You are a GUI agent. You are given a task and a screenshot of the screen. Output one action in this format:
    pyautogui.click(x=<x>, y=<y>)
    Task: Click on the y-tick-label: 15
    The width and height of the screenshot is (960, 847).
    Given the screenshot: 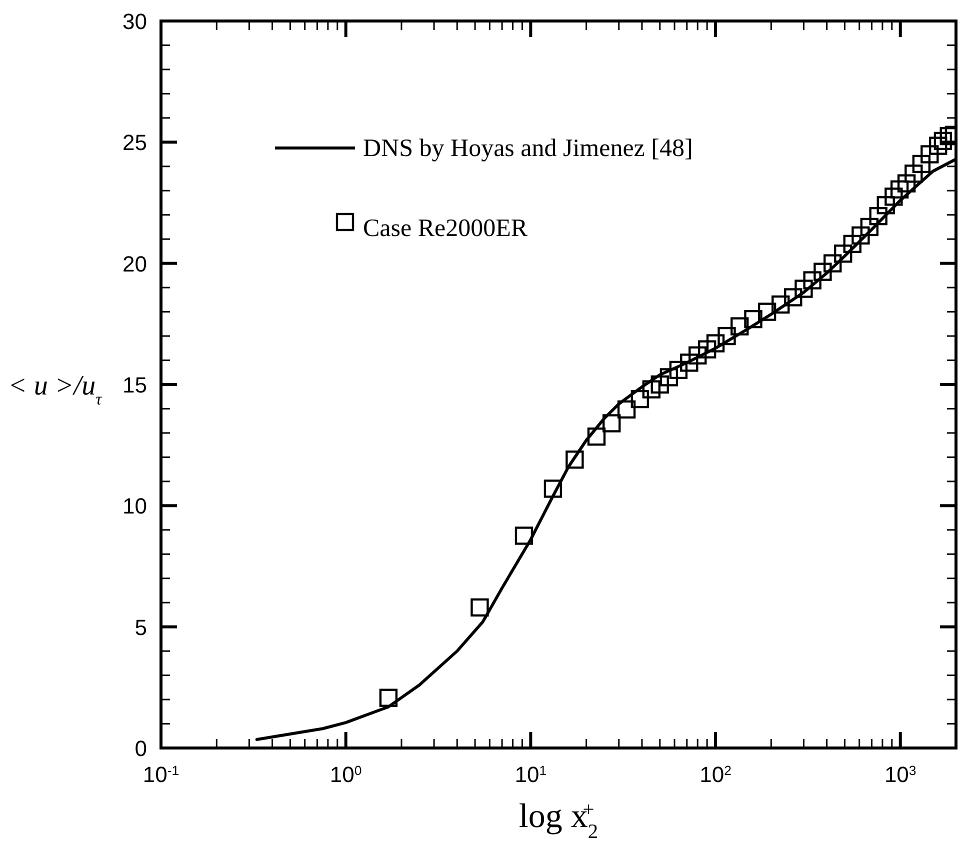 What is the action you would take?
    pyautogui.click(x=134, y=385)
    